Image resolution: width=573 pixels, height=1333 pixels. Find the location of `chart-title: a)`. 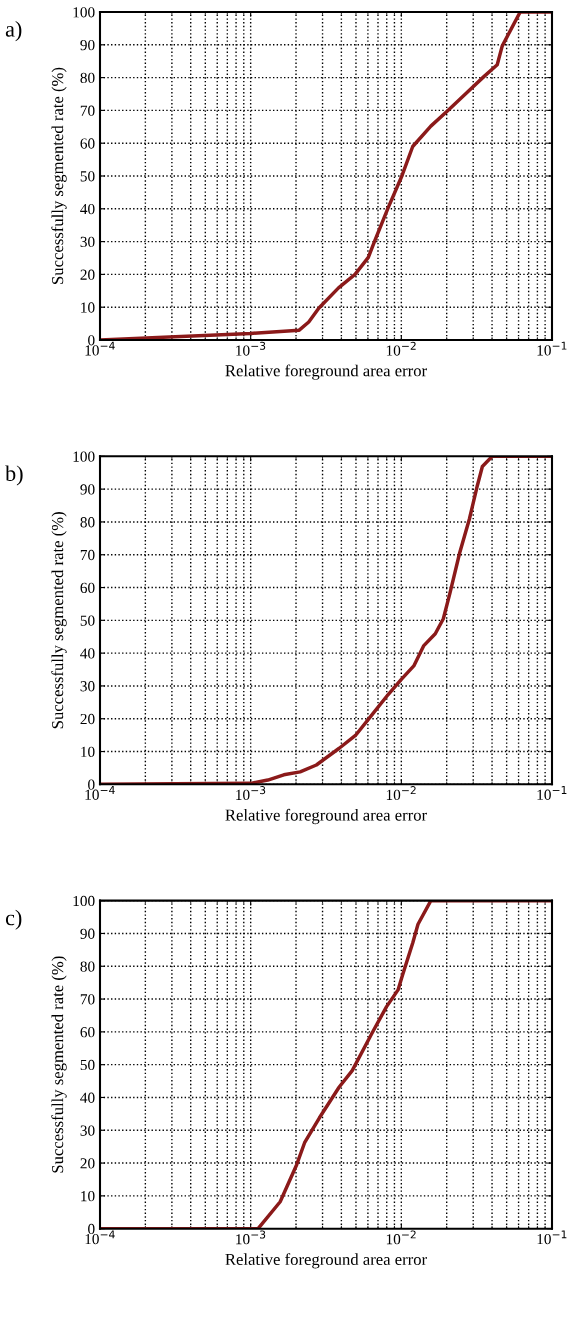

chart-title: a) is located at coordinates (13, 31).